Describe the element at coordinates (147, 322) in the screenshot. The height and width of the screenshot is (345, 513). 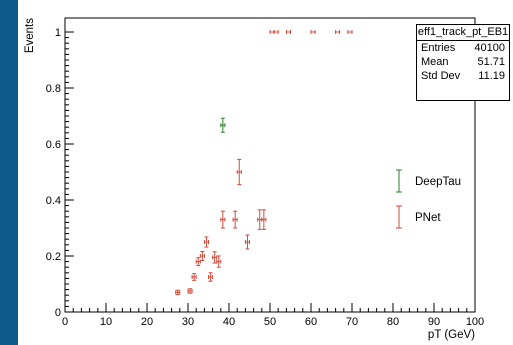
I see `x-tick-label: 20` at that location.